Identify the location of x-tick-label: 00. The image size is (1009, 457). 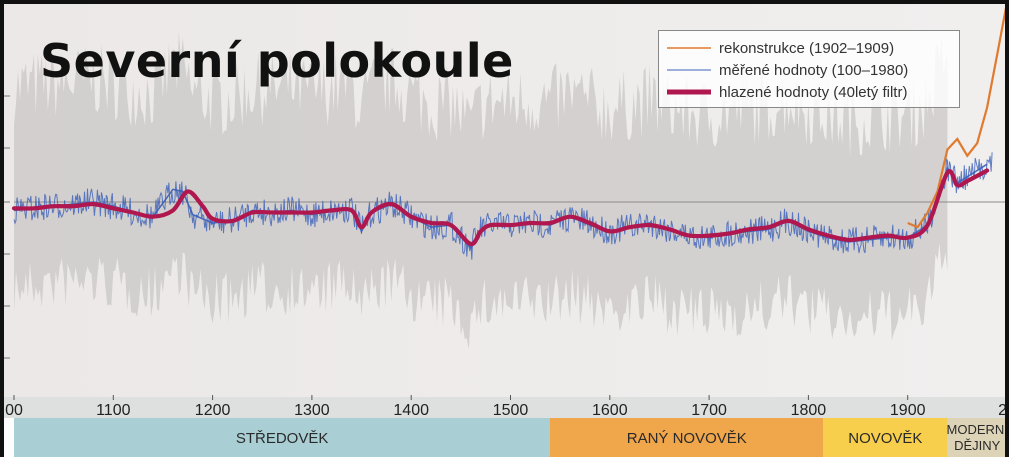
(14, 410).